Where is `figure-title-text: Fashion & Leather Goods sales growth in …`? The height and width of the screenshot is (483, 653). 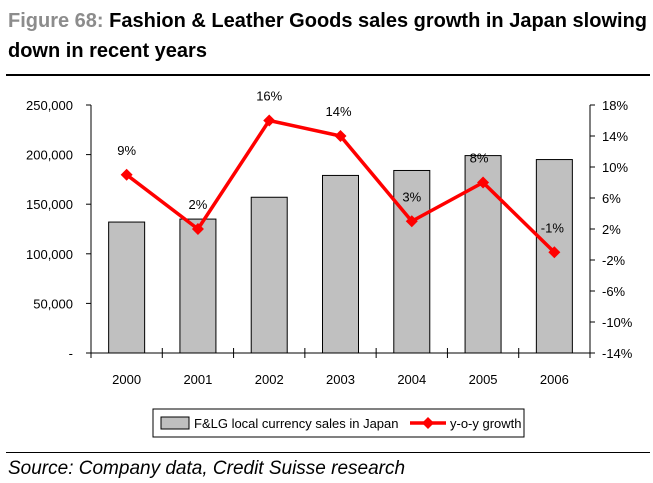 figure-title-text: Fashion & Leather Goods sales growth in … is located at coordinates (328, 36).